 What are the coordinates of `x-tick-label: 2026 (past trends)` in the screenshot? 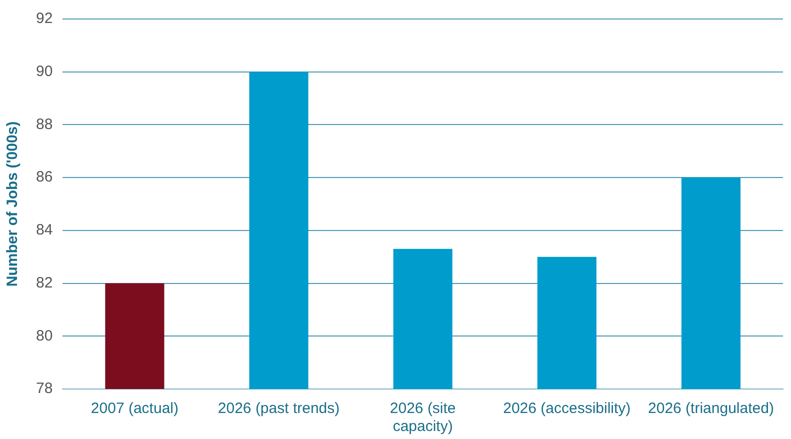 It's located at (279, 409).